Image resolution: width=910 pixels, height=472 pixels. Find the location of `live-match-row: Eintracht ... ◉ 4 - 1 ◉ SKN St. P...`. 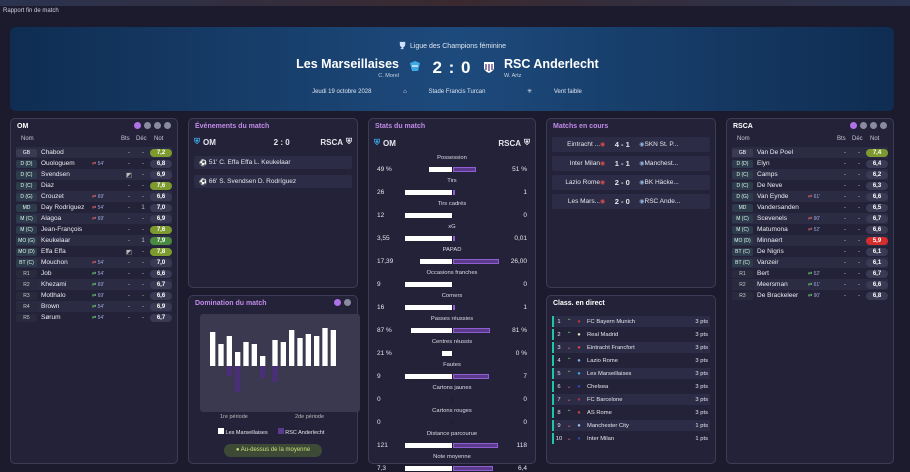

live-match-row: Eintracht ... ◉ 4 - 1 ◉ SKN St. P... is located at coordinates (631, 144).